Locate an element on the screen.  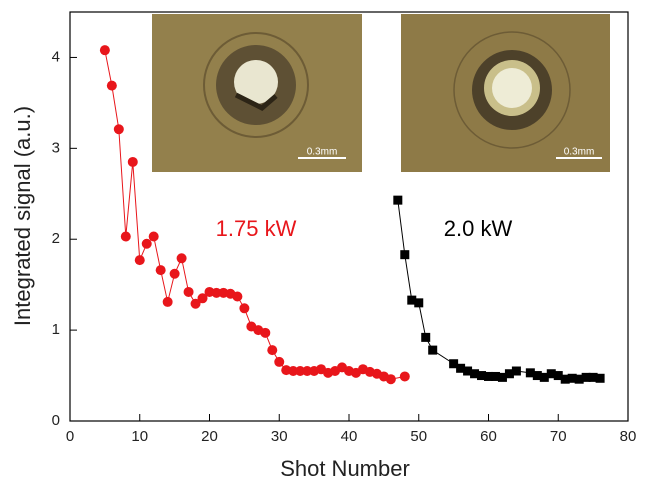
y-tick-label: 3 is located at coordinates (56, 147).